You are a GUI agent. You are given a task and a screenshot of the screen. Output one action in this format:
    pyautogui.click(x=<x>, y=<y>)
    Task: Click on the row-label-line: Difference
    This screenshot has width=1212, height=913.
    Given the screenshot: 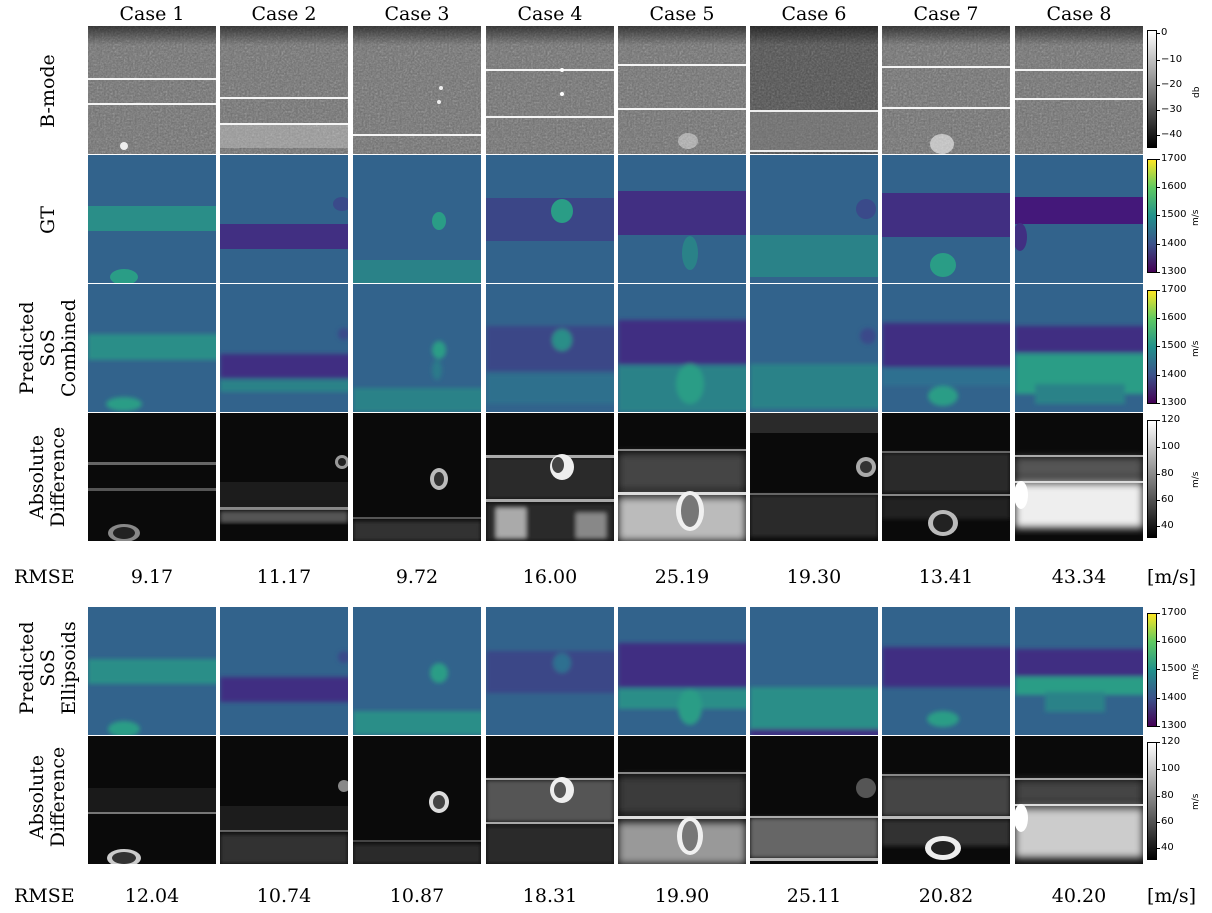 What is the action you would take?
    pyautogui.click(x=58, y=797)
    